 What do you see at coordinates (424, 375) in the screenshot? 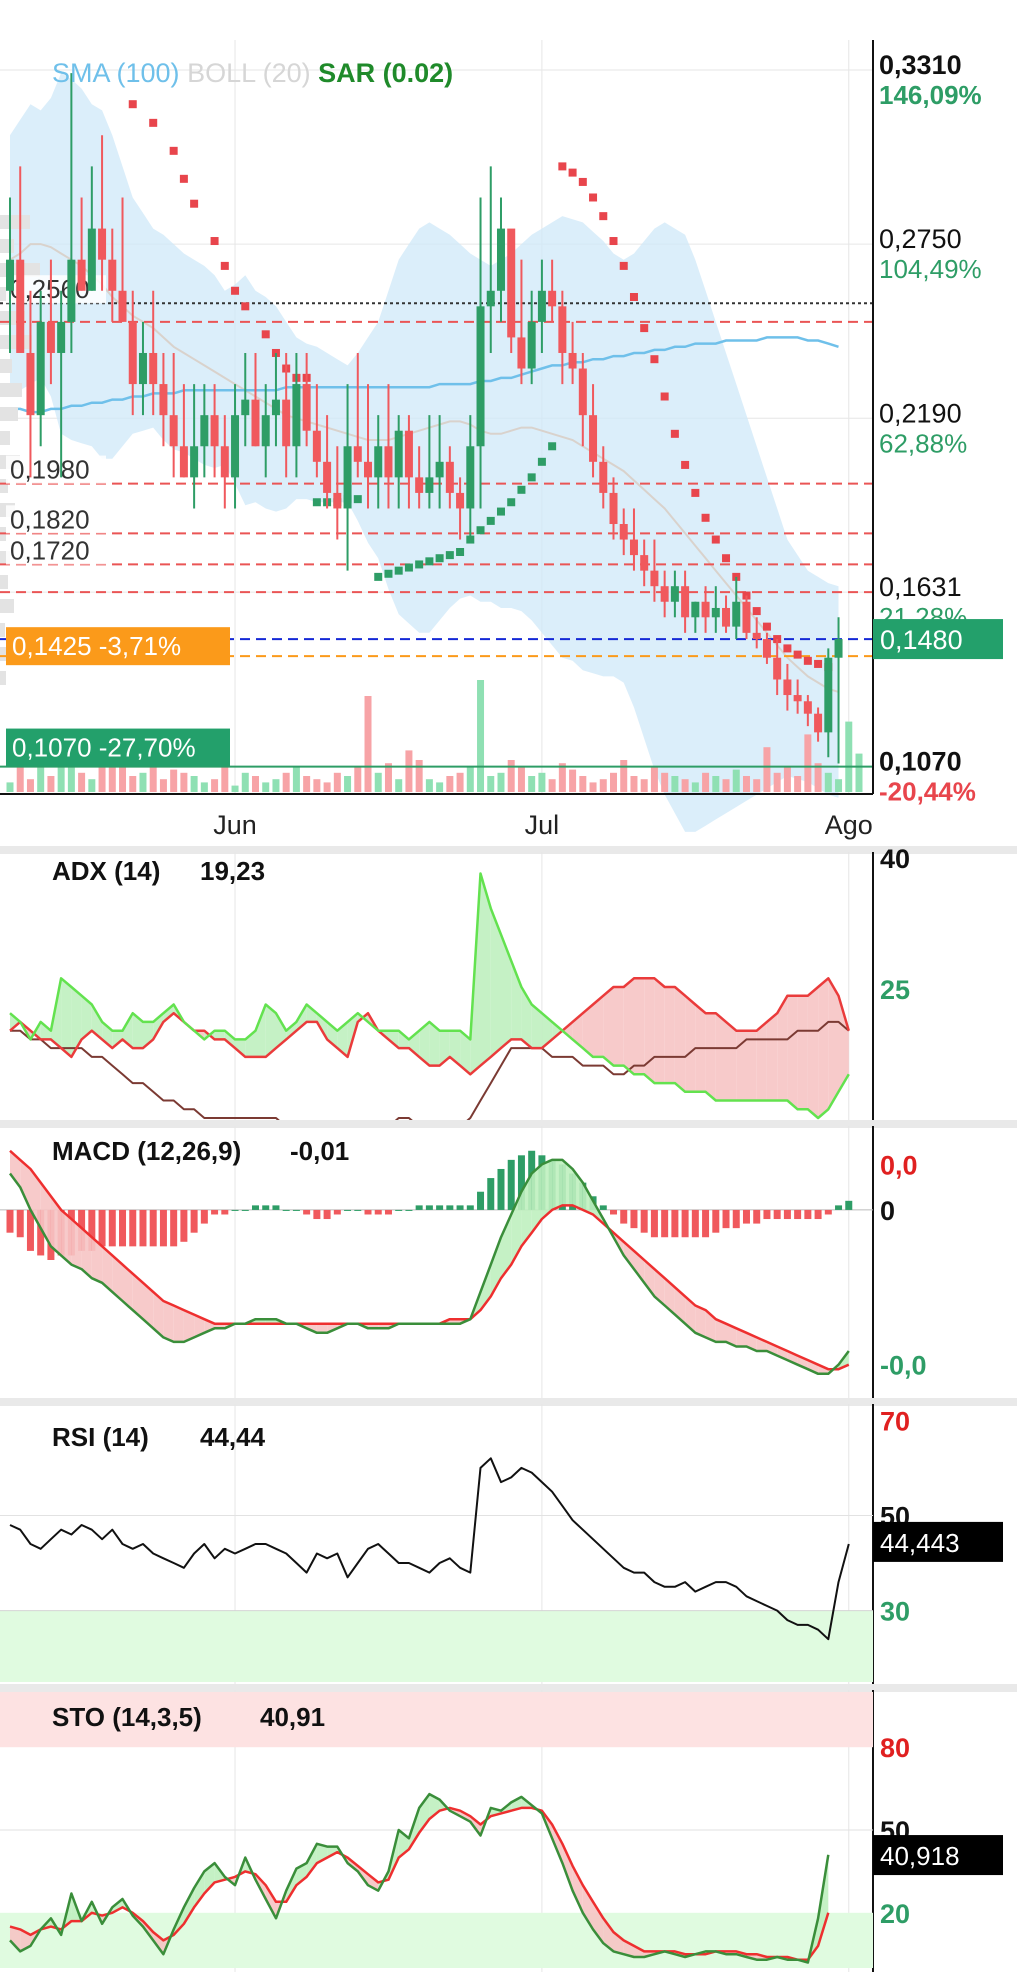
I see `sma-line` at bounding box center [424, 375].